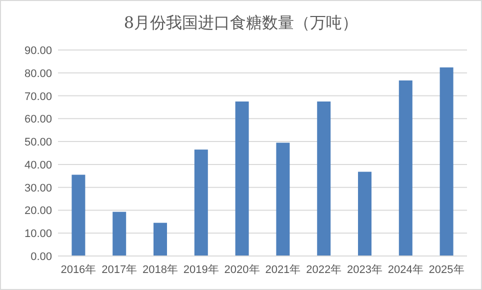 The height and width of the screenshot is (290, 482). What do you see at coordinates (241, 22) in the screenshot?
I see `chart-title: 8月份我国进口食糖数量（万吨）` at bounding box center [241, 22].